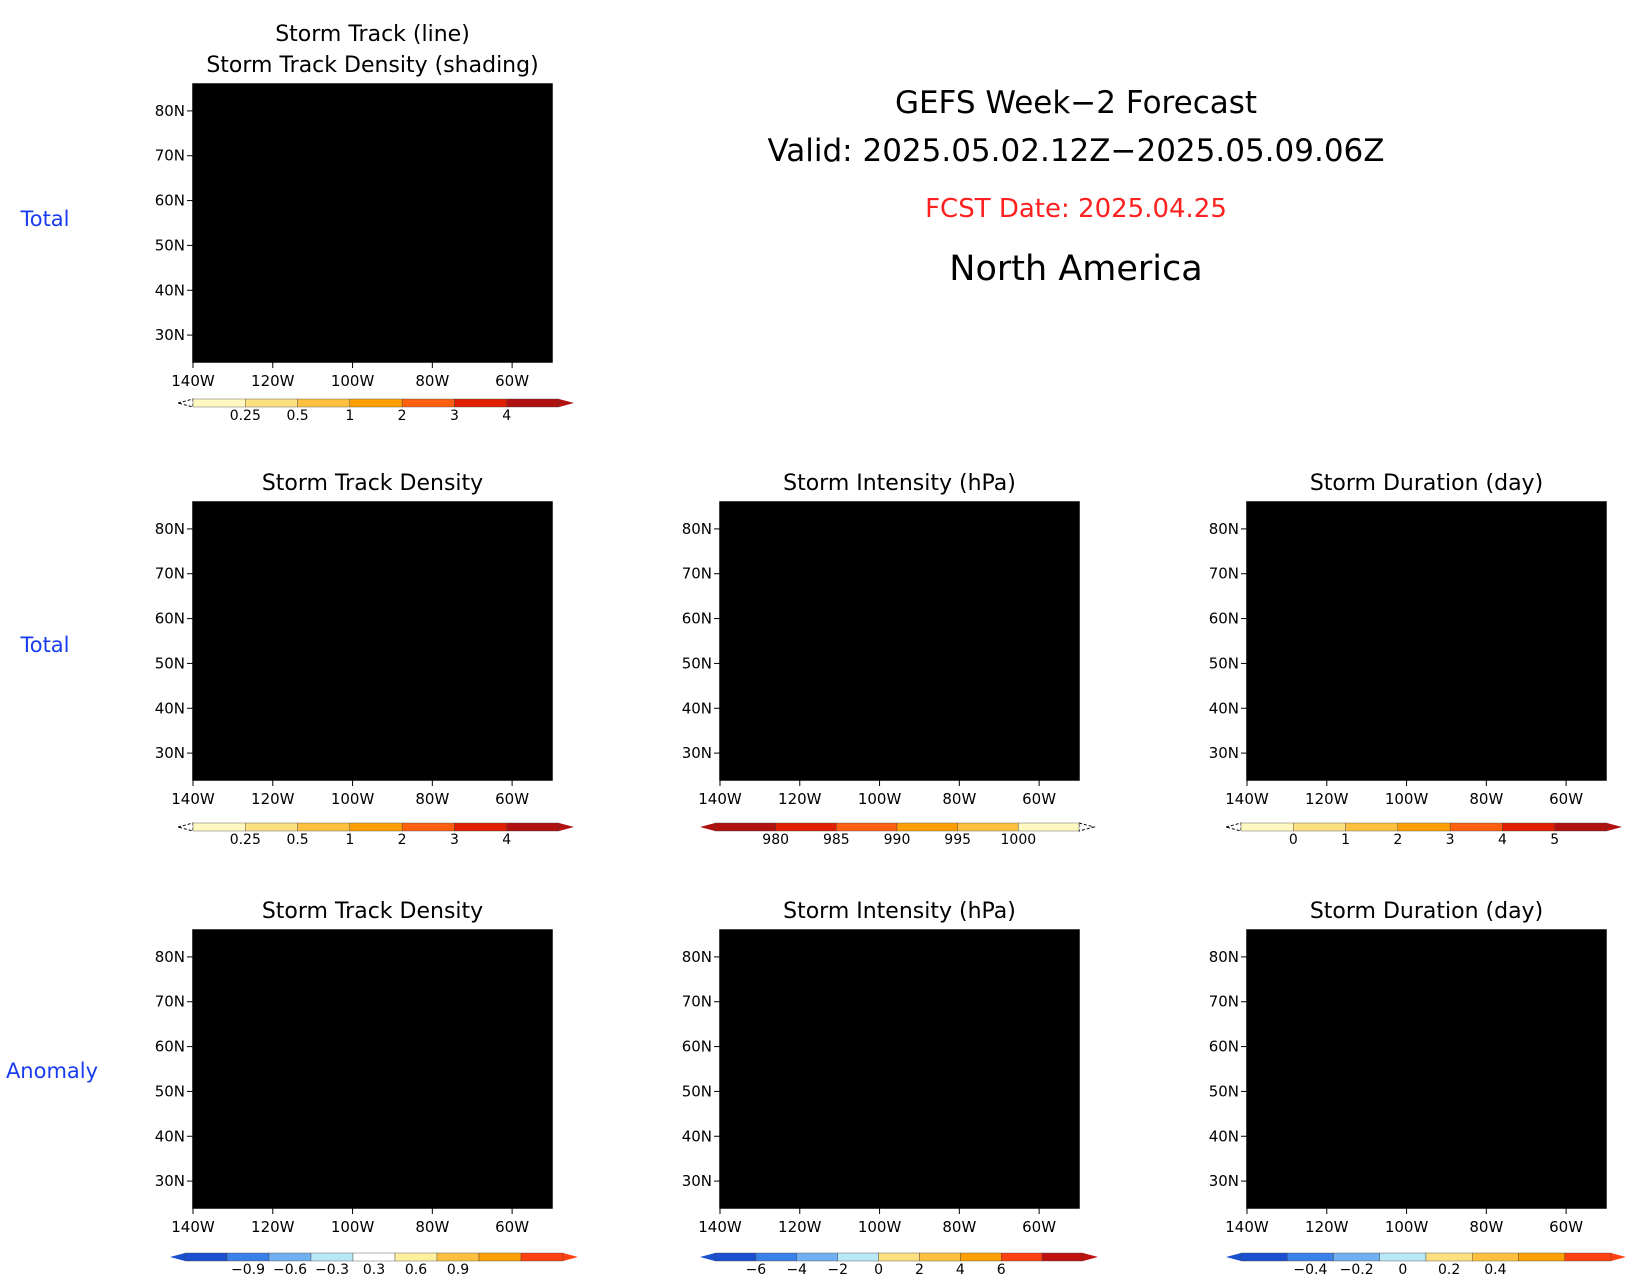 The width and height of the screenshot is (1650, 1279). I want to click on panel-title: Storm Intensity (hPa), so click(899, 483).